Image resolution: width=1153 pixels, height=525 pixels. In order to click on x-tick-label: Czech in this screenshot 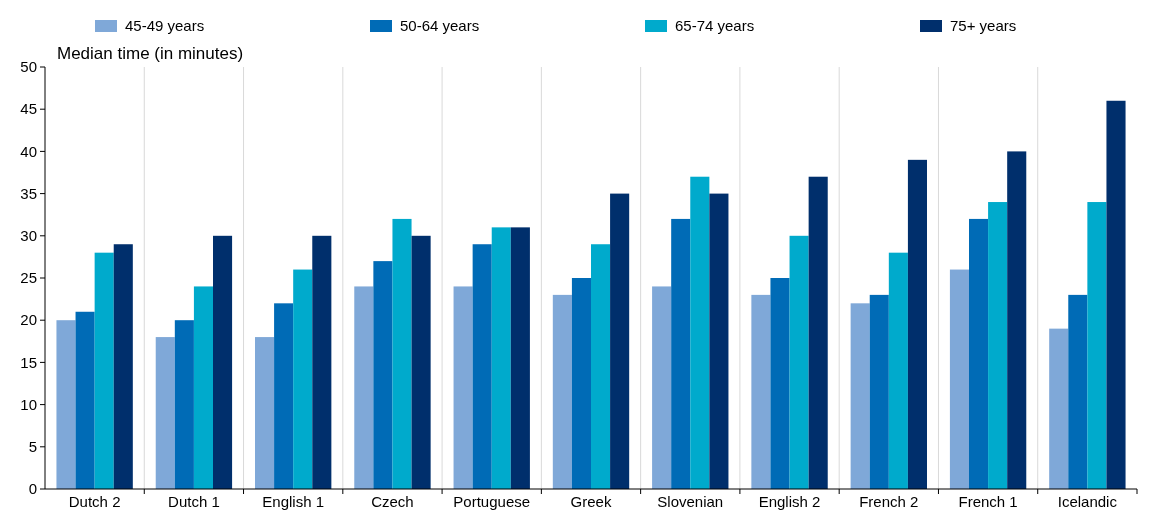, I will do `click(392, 501)`.